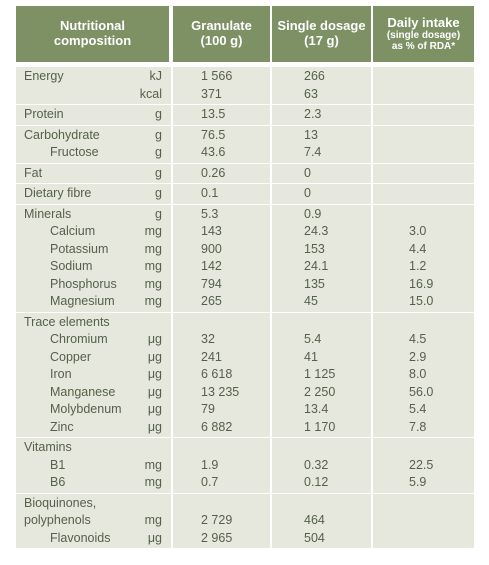  Describe the element at coordinates (418, 339) in the screenshot. I see `value-daily-intake: 4.5` at that location.